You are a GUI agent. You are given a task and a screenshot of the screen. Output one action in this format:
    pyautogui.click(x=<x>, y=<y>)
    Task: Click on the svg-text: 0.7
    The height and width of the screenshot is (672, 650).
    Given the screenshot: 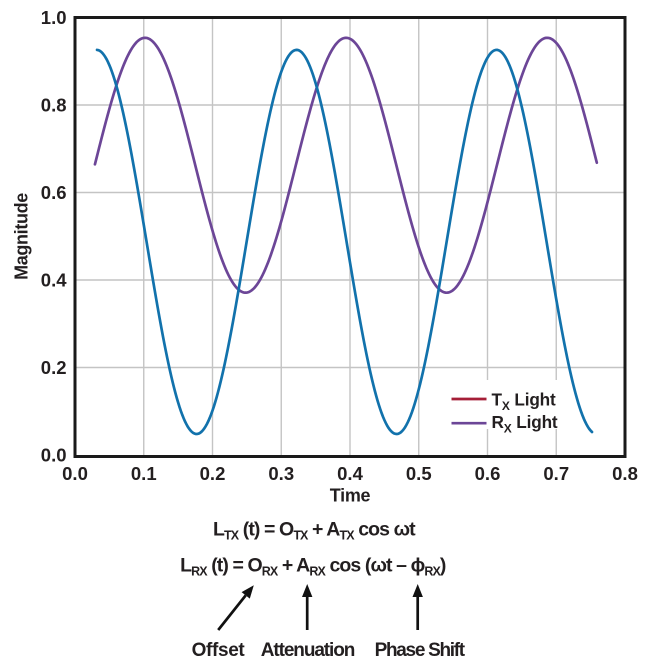 What is the action you would take?
    pyautogui.click(x=556, y=473)
    